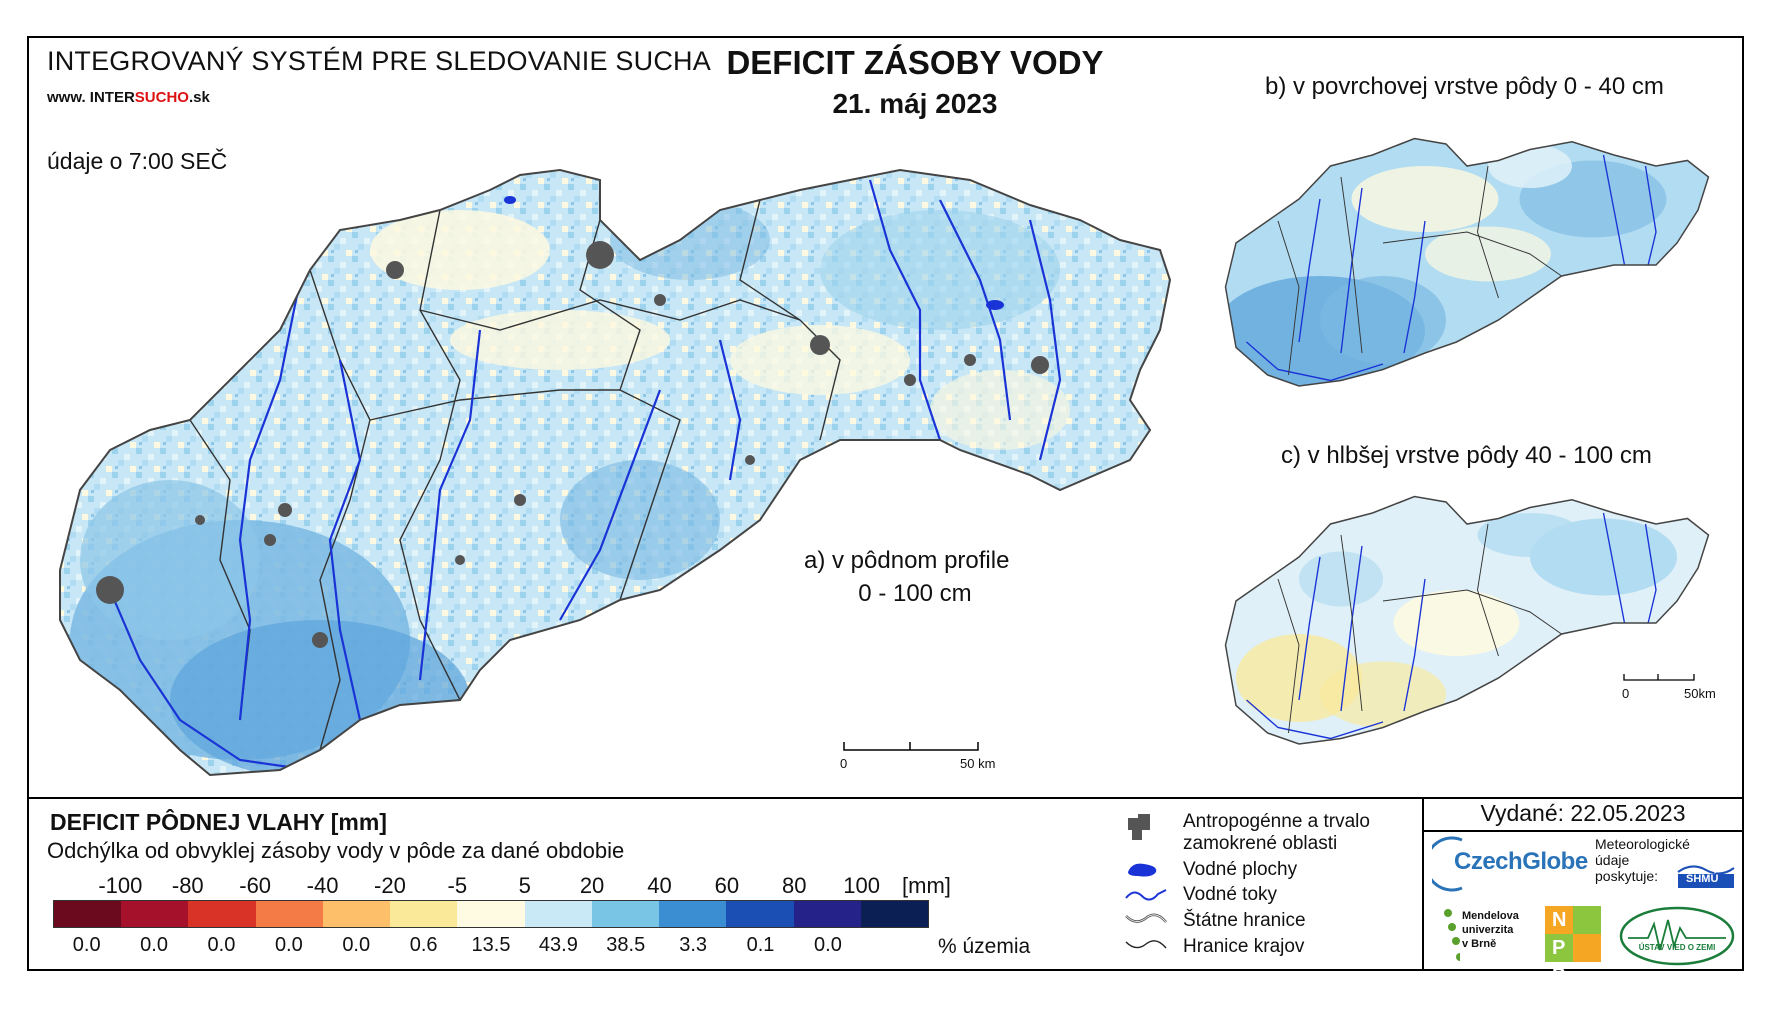  What do you see at coordinates (915, 593) in the screenshot?
I see `map-a-depth: 0 - 100 cm` at bounding box center [915, 593].